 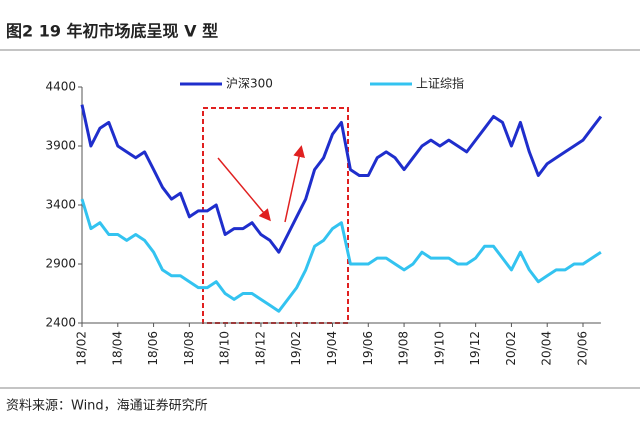 I want to click on x-tick-label: 18/08, so click(x=189, y=348).